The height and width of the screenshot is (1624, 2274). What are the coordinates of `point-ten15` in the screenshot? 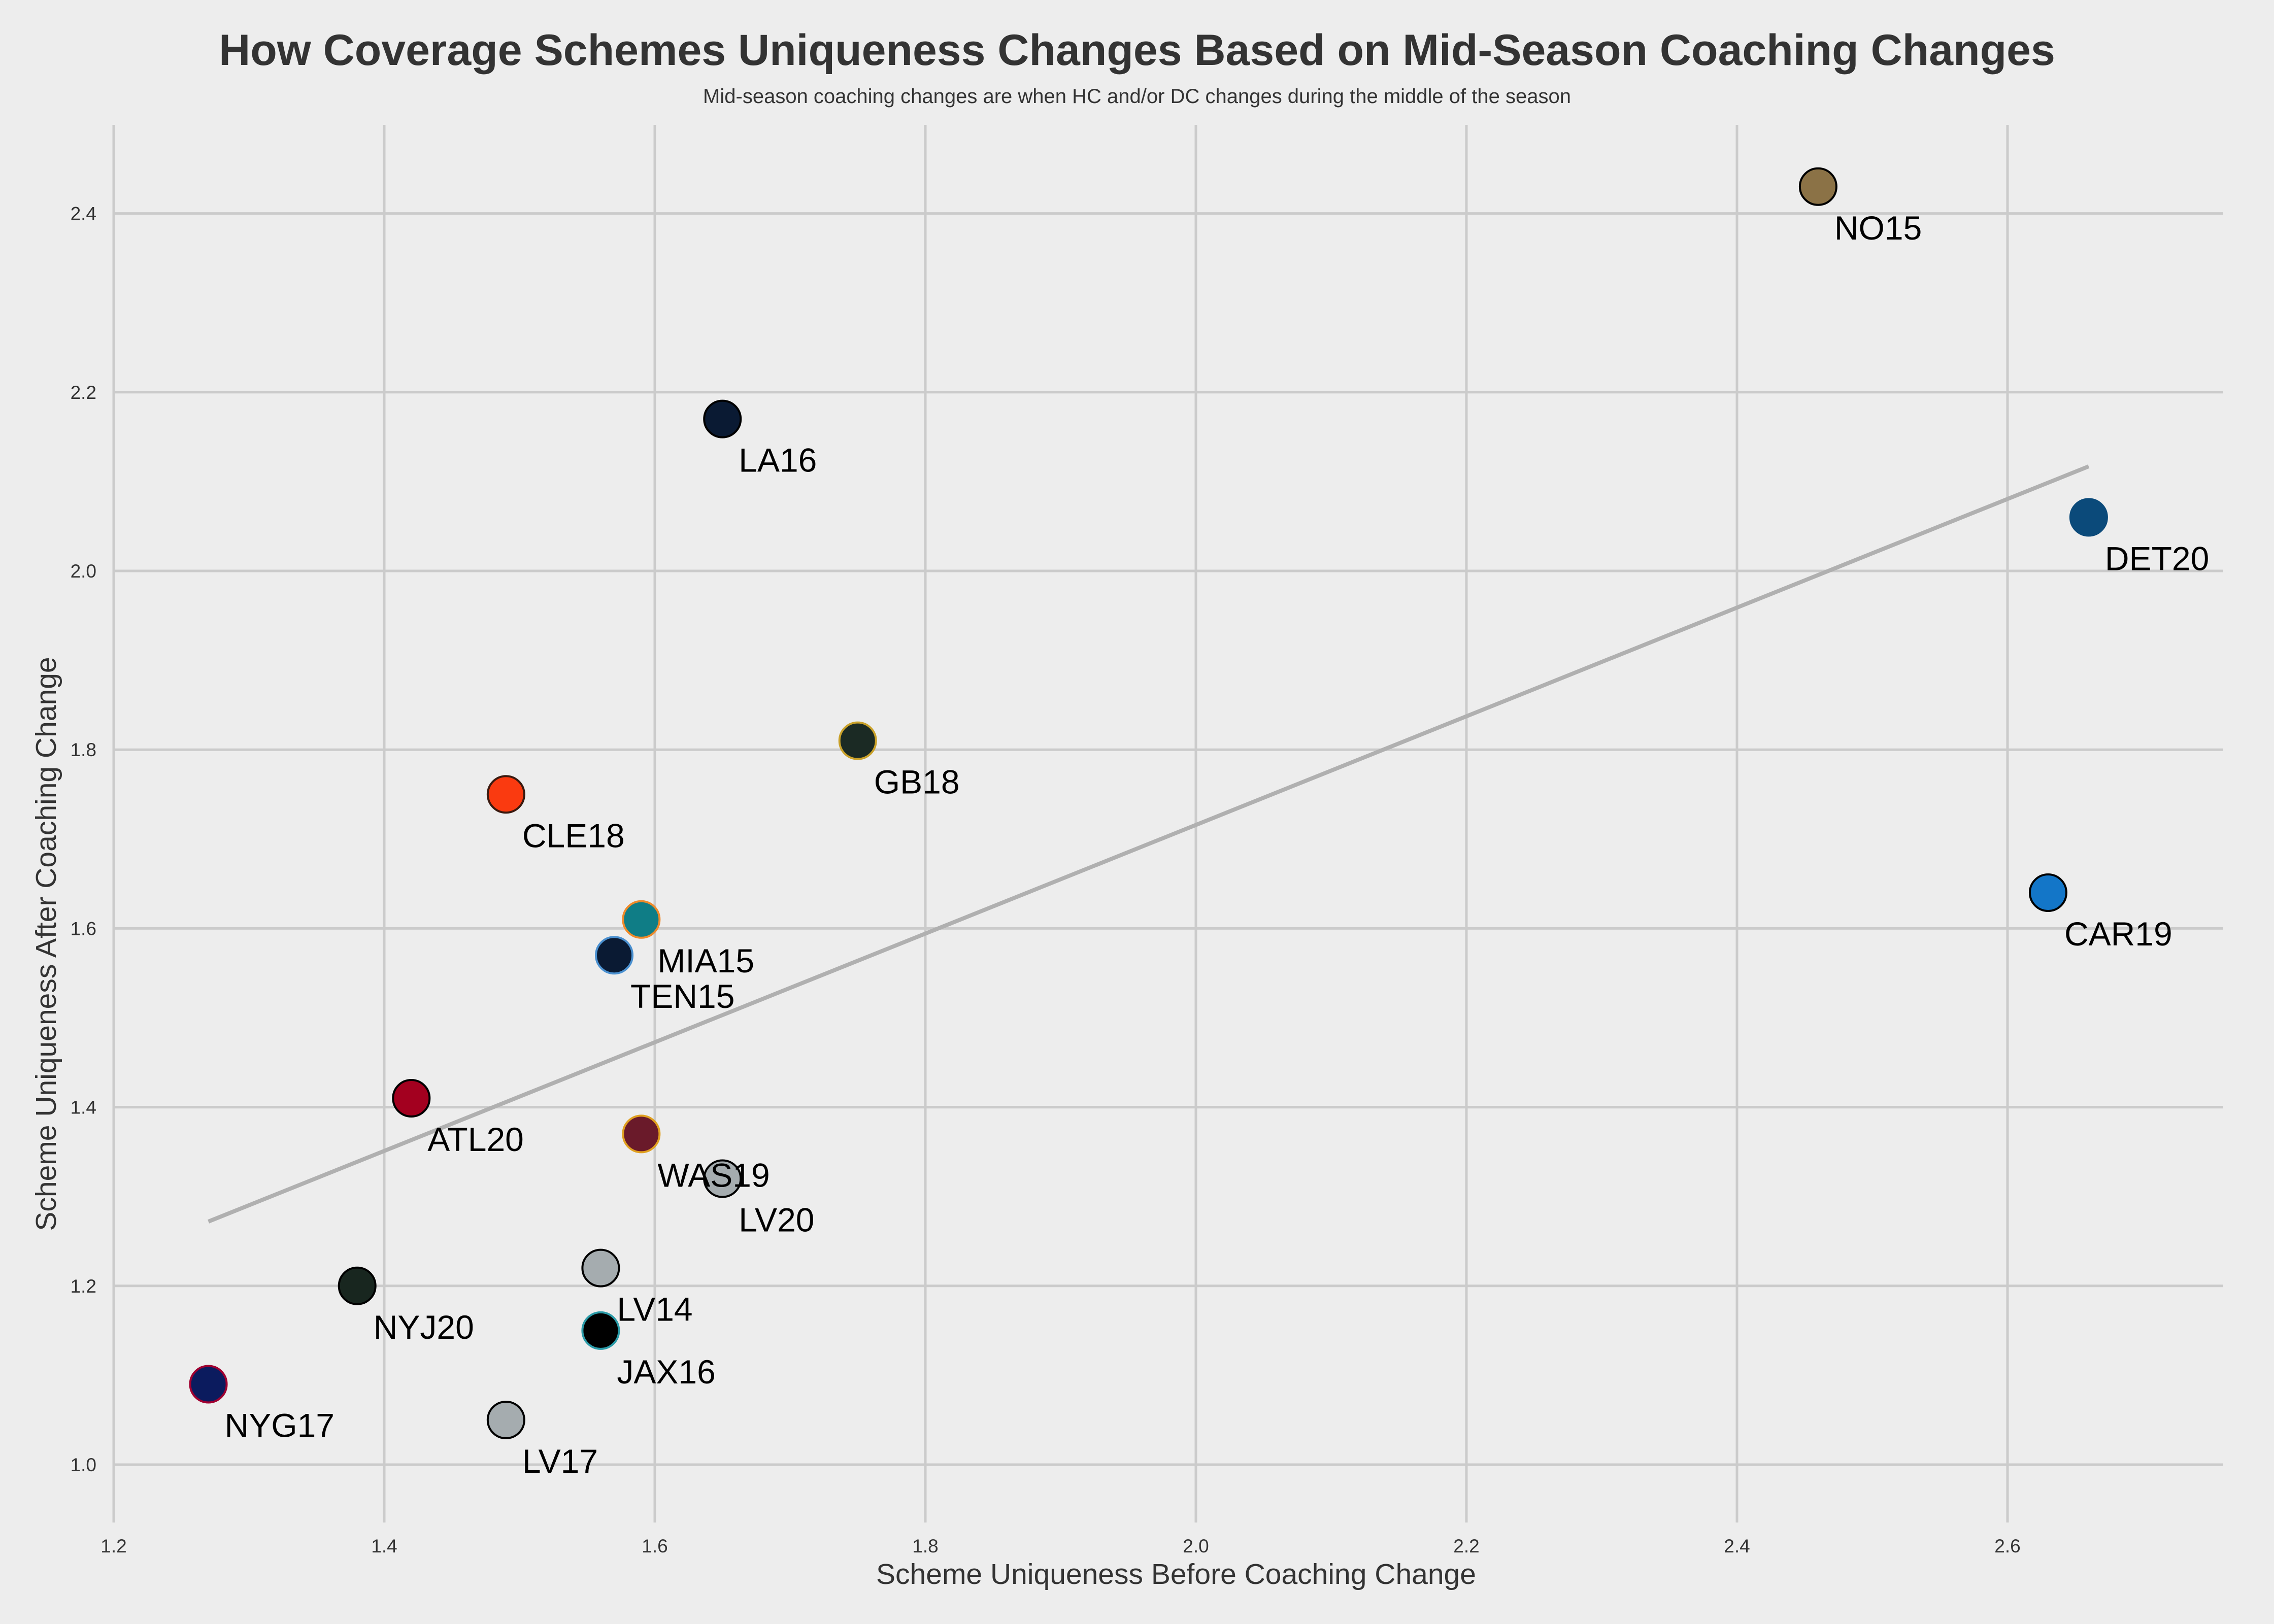 It's located at (614, 955).